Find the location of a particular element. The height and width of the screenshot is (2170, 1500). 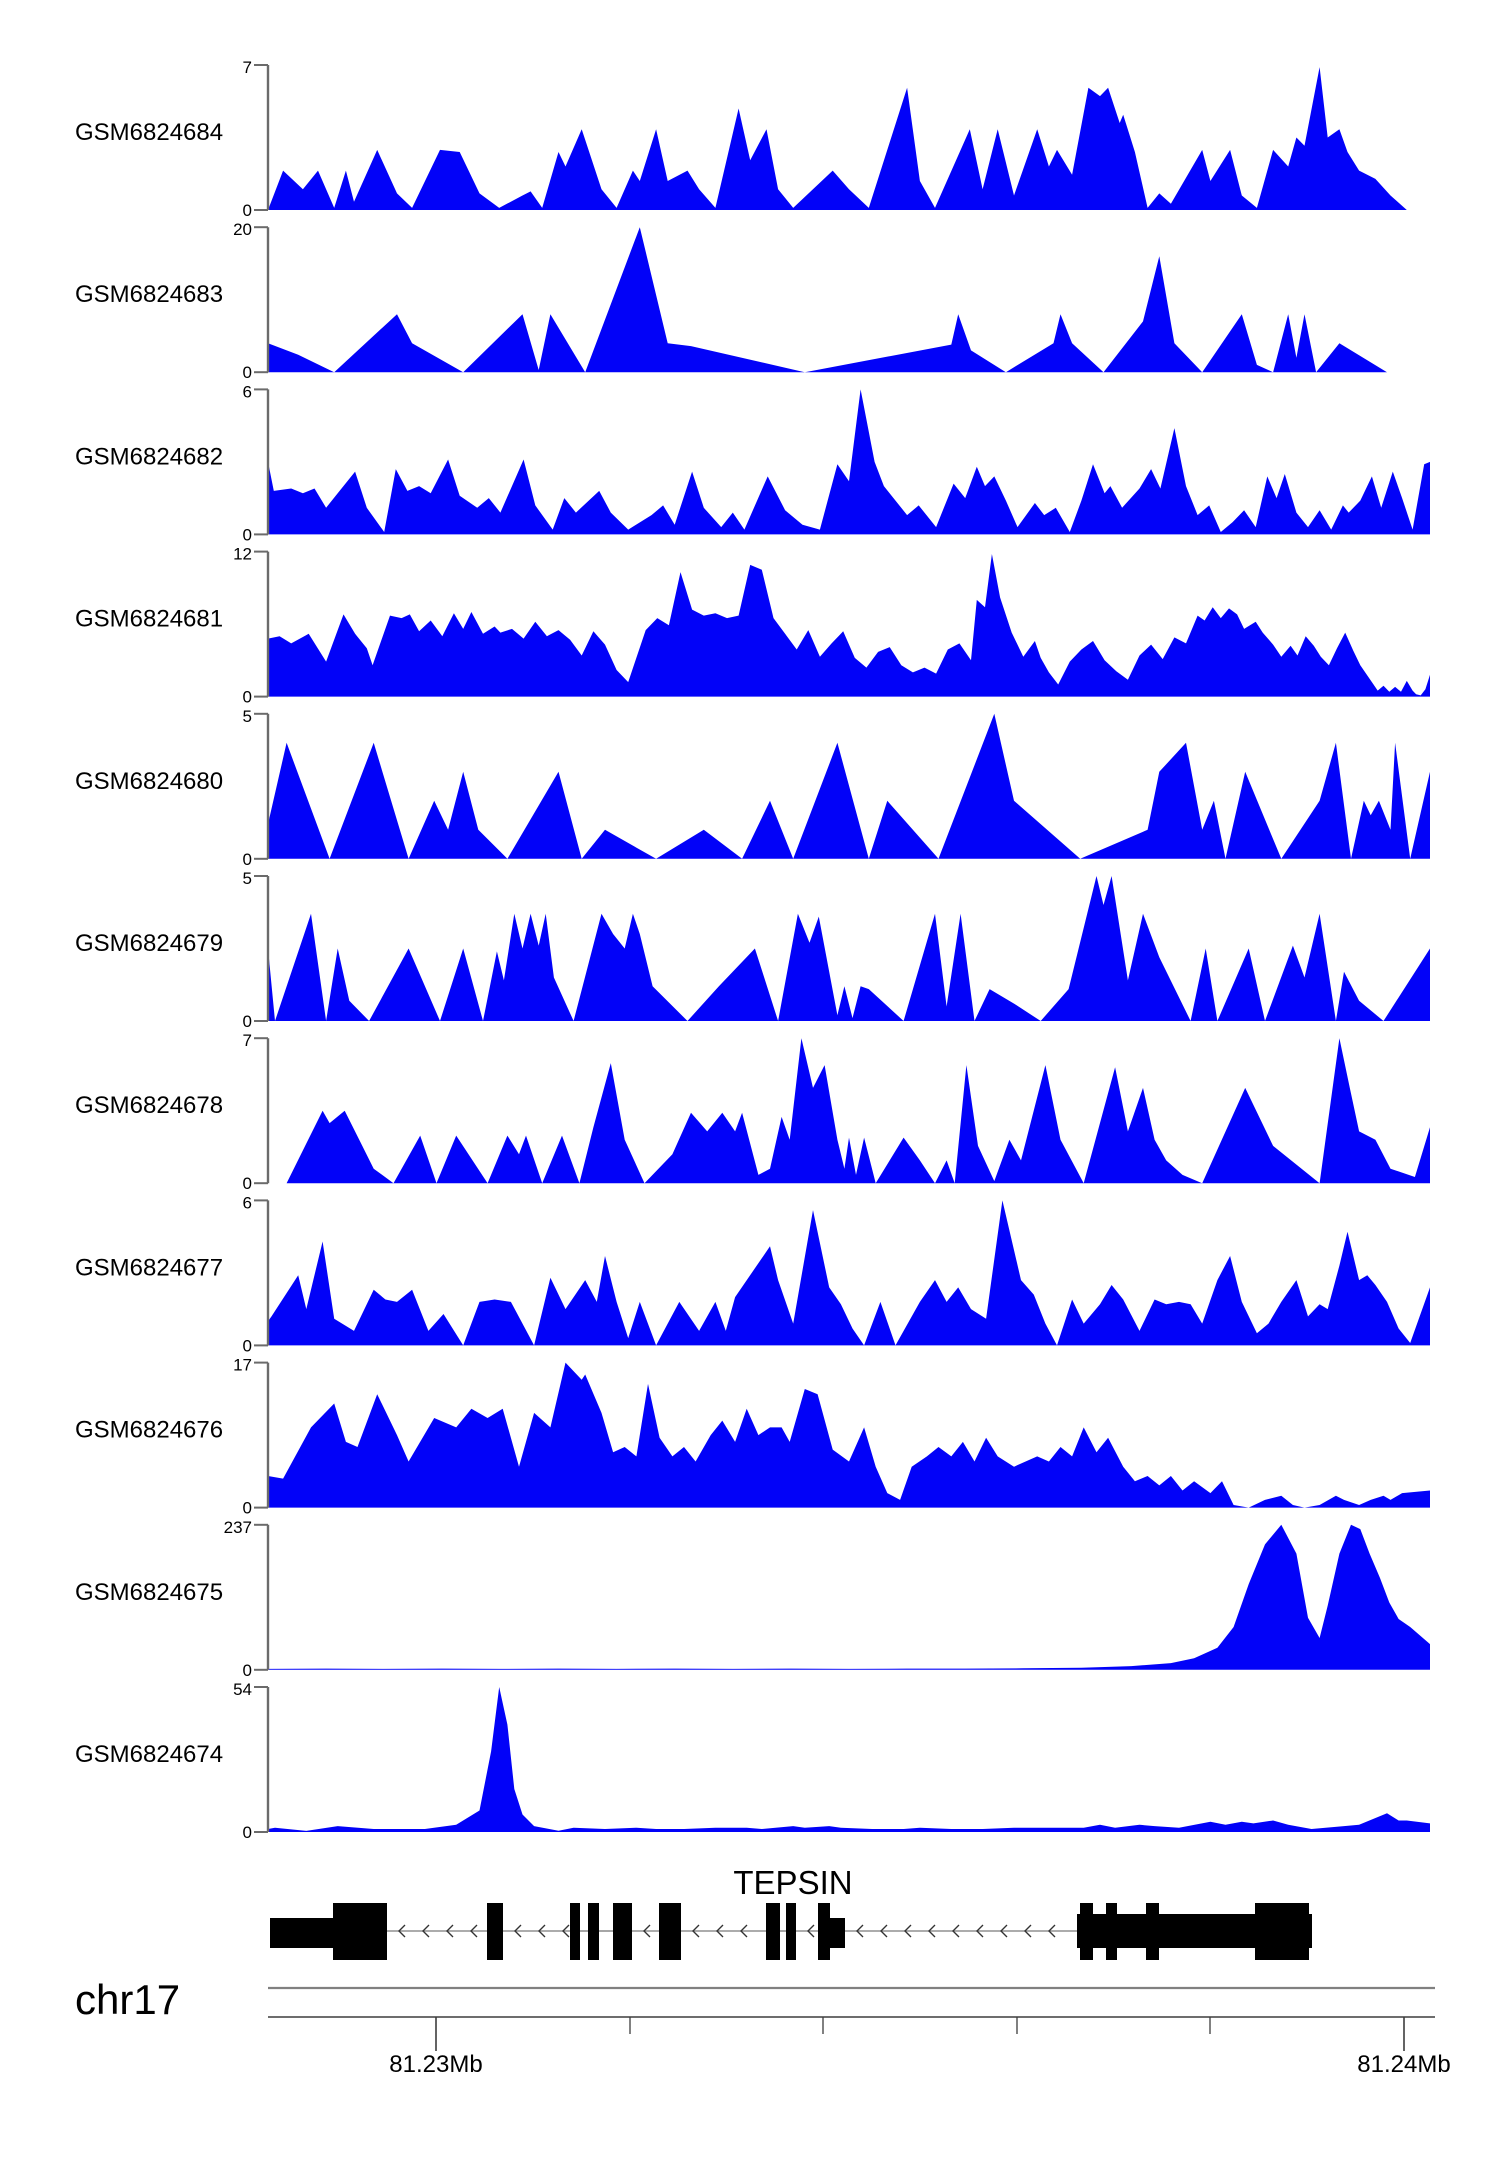

track-label: GSM6824677 is located at coordinates (149, 1267).